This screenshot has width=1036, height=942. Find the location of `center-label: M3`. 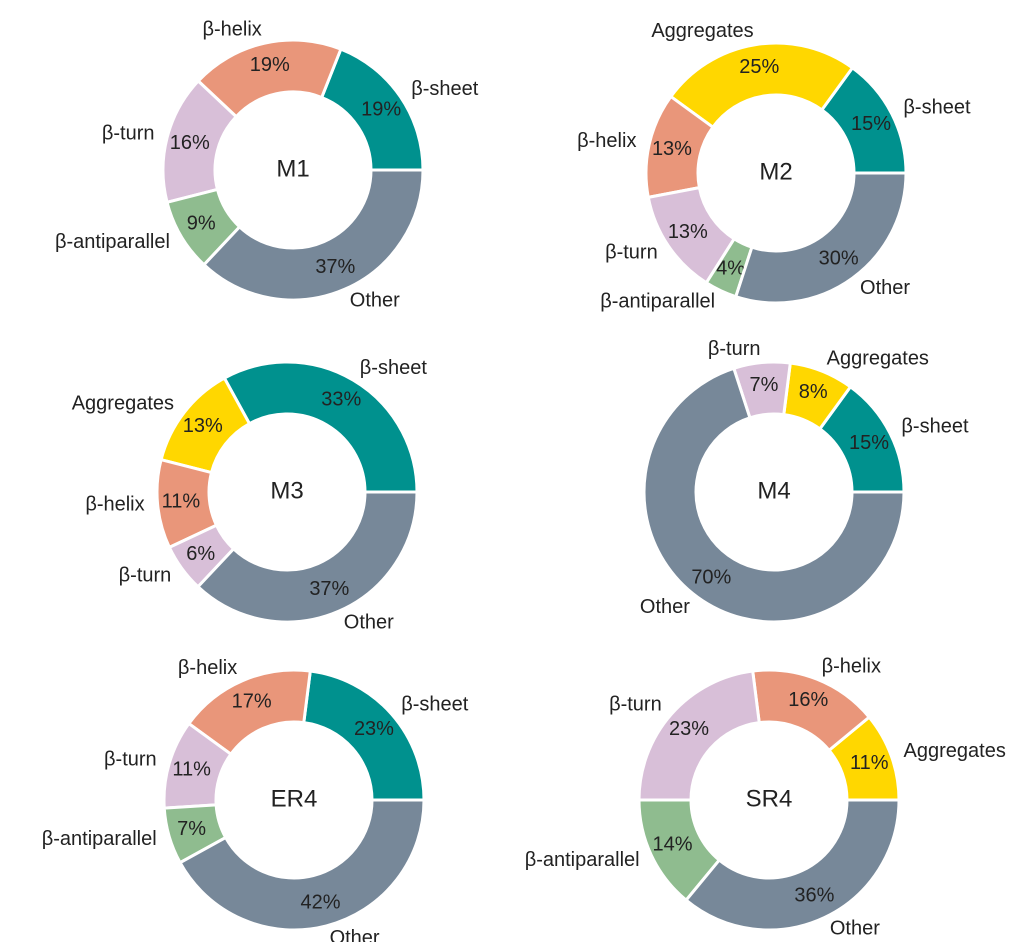

center-label: M3 is located at coordinates (286, 490).